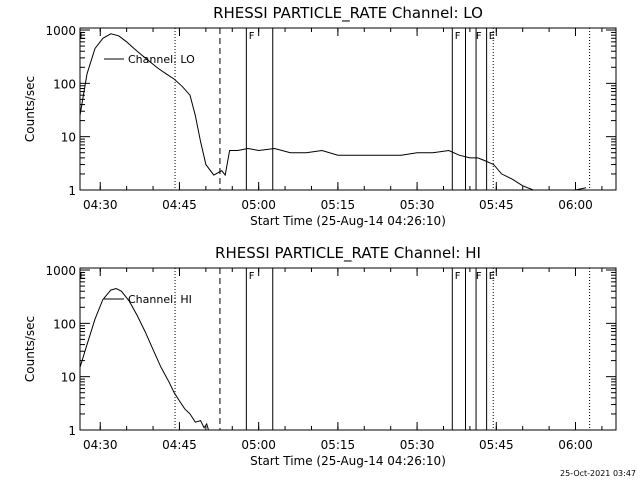  Describe the element at coordinates (348, 13) in the screenshot. I see `chart-title-lo: RHESSI PARTICLE_RATE Channel: LO` at that location.